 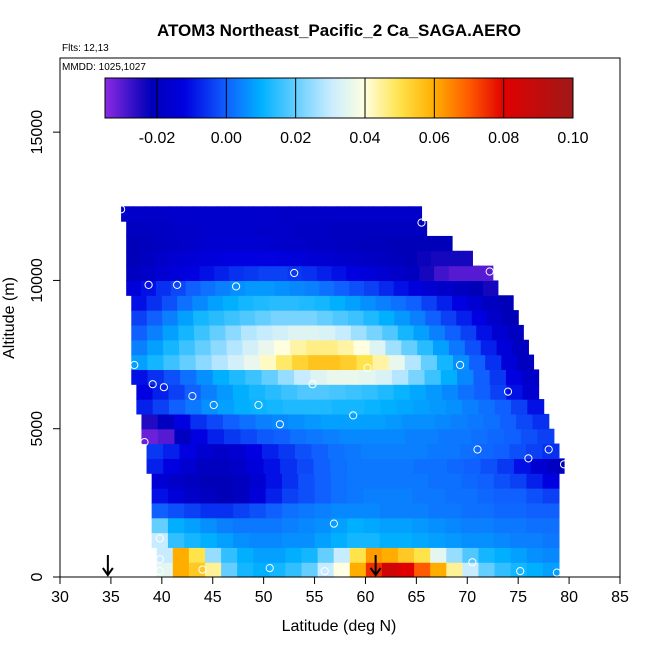 What do you see at coordinates (85, 48) in the screenshot?
I see `flights-annotation: Flts: 12,13` at bounding box center [85, 48].